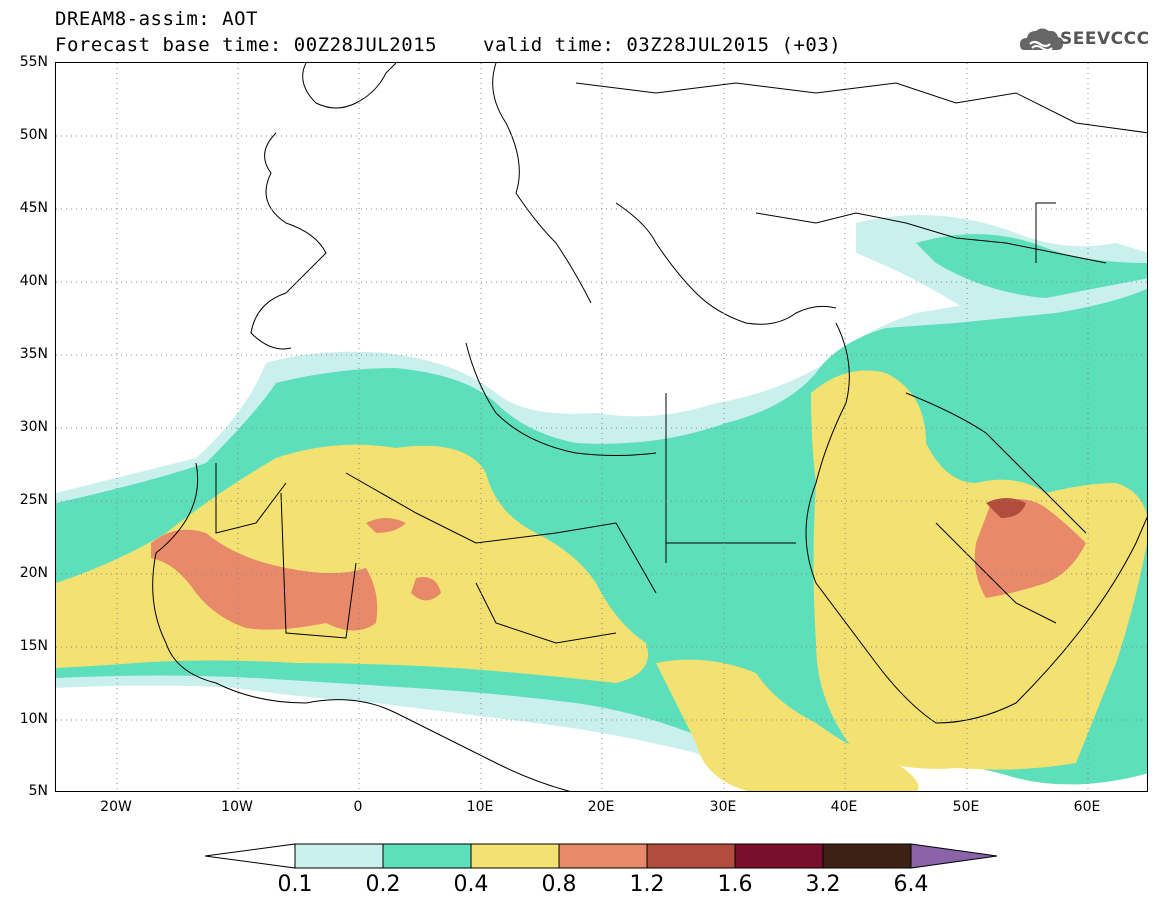 Image resolution: width=1165 pixels, height=905 pixels. What do you see at coordinates (116, 807) in the screenshot?
I see `lon-label: 20W` at bounding box center [116, 807].